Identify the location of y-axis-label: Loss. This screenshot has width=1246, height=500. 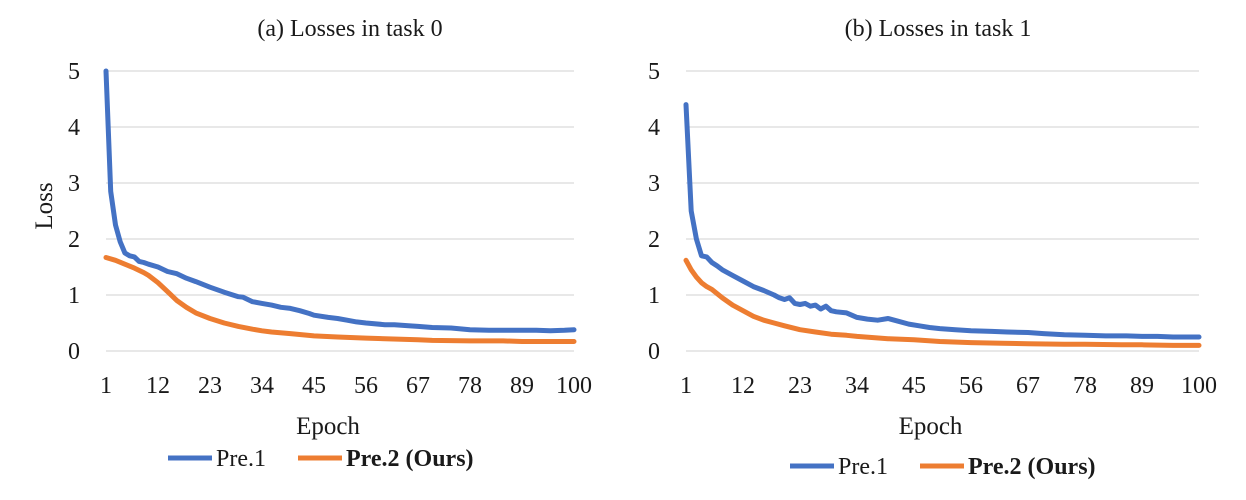
(44, 205).